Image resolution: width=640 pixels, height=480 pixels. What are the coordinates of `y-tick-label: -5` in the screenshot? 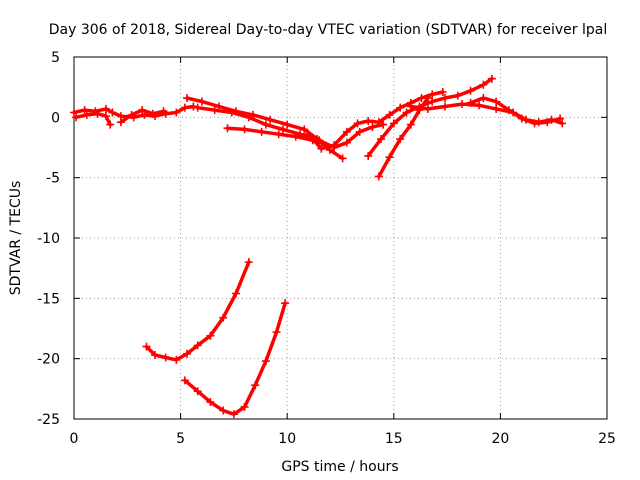 It's located at (53, 179).